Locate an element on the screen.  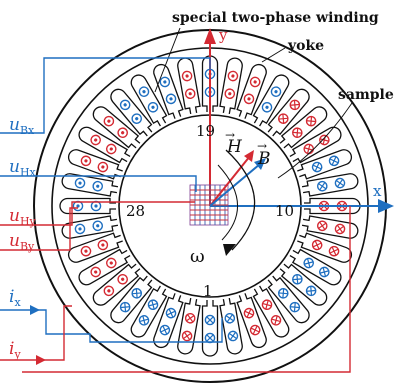
slot-number-28: 28 is located at coordinates (135, 211).